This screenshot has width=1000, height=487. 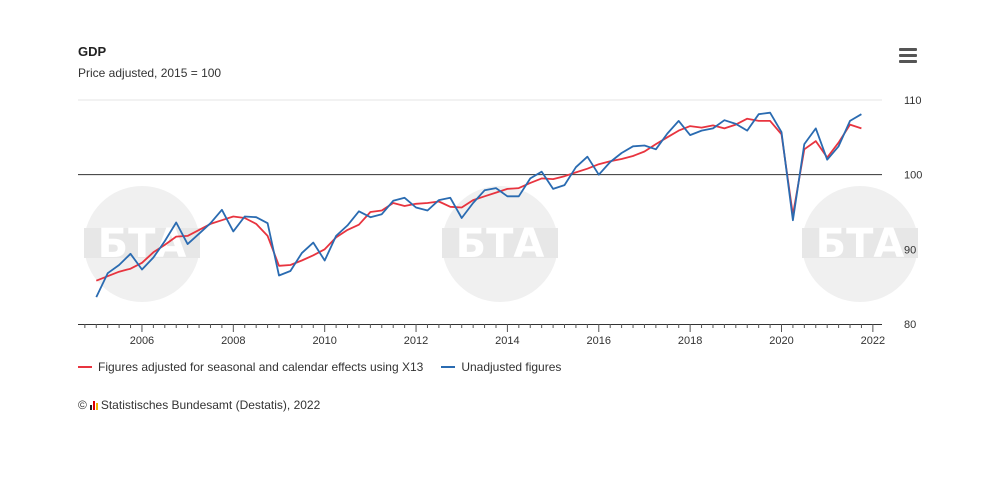 What do you see at coordinates (324, 341) in the screenshot?
I see `x-tick-label: 2010` at bounding box center [324, 341].